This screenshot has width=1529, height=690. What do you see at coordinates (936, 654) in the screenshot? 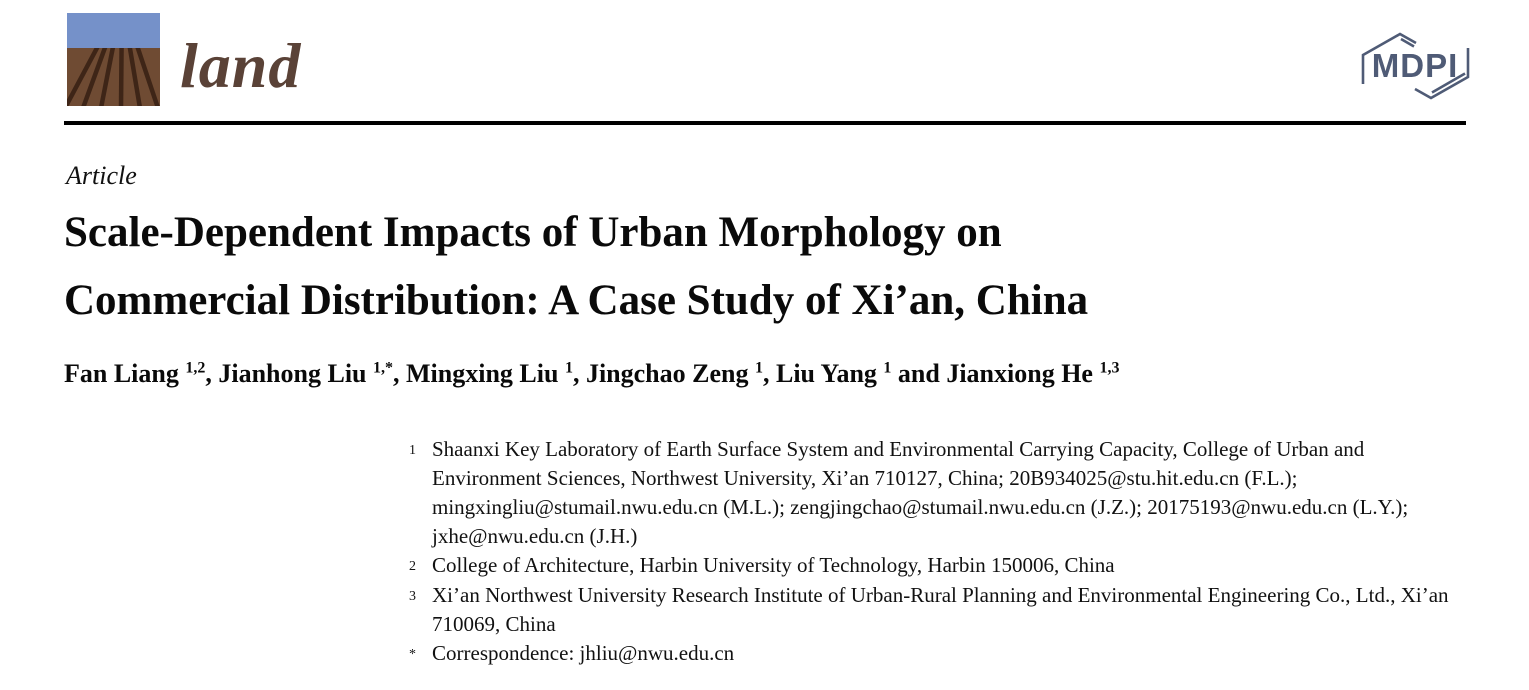
I see `affiliation-row: * Correspondence: jhliu@nwu.edu.cn` at bounding box center [936, 654].